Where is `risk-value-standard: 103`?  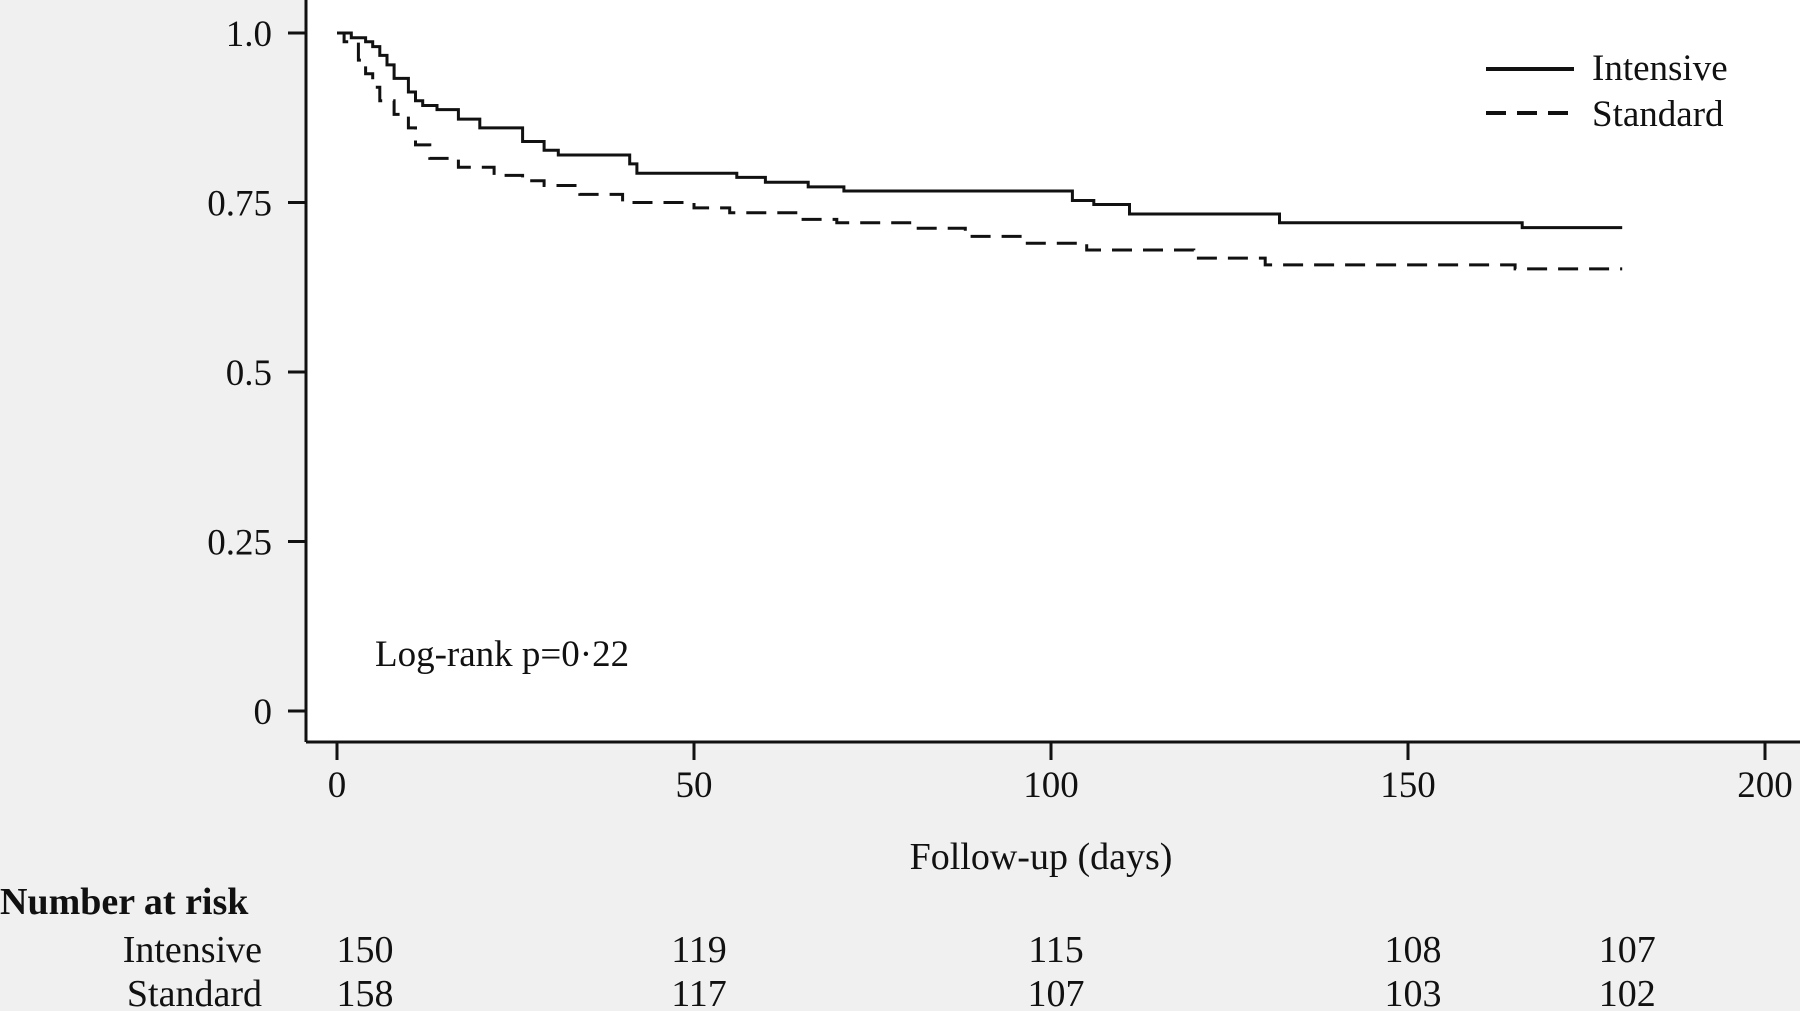
risk-value-standard: 103 is located at coordinates (1413, 992).